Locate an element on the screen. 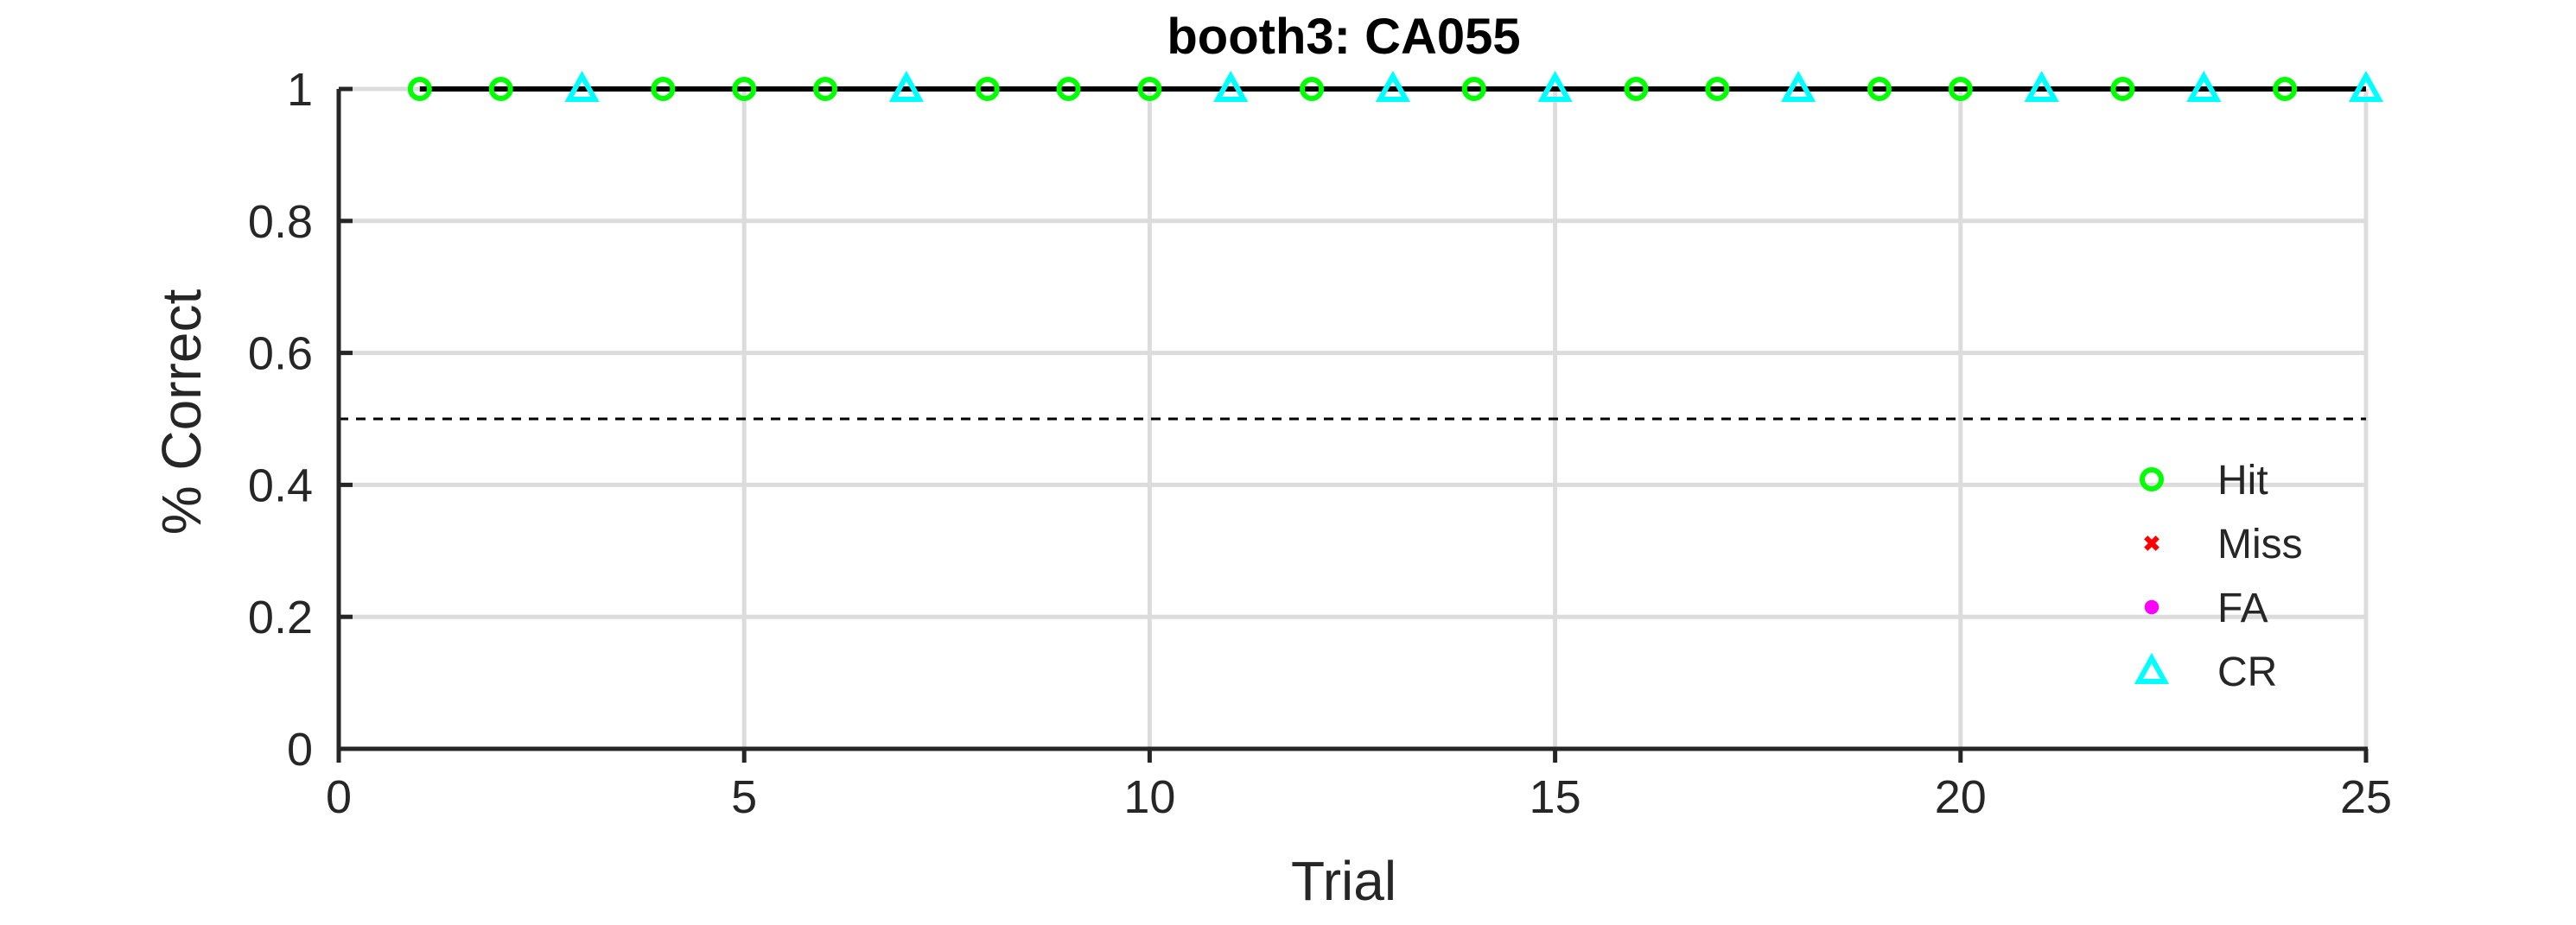 Image resolution: width=2576 pixels, height=925 pixels. x-axis-label: Trial is located at coordinates (1344, 881).